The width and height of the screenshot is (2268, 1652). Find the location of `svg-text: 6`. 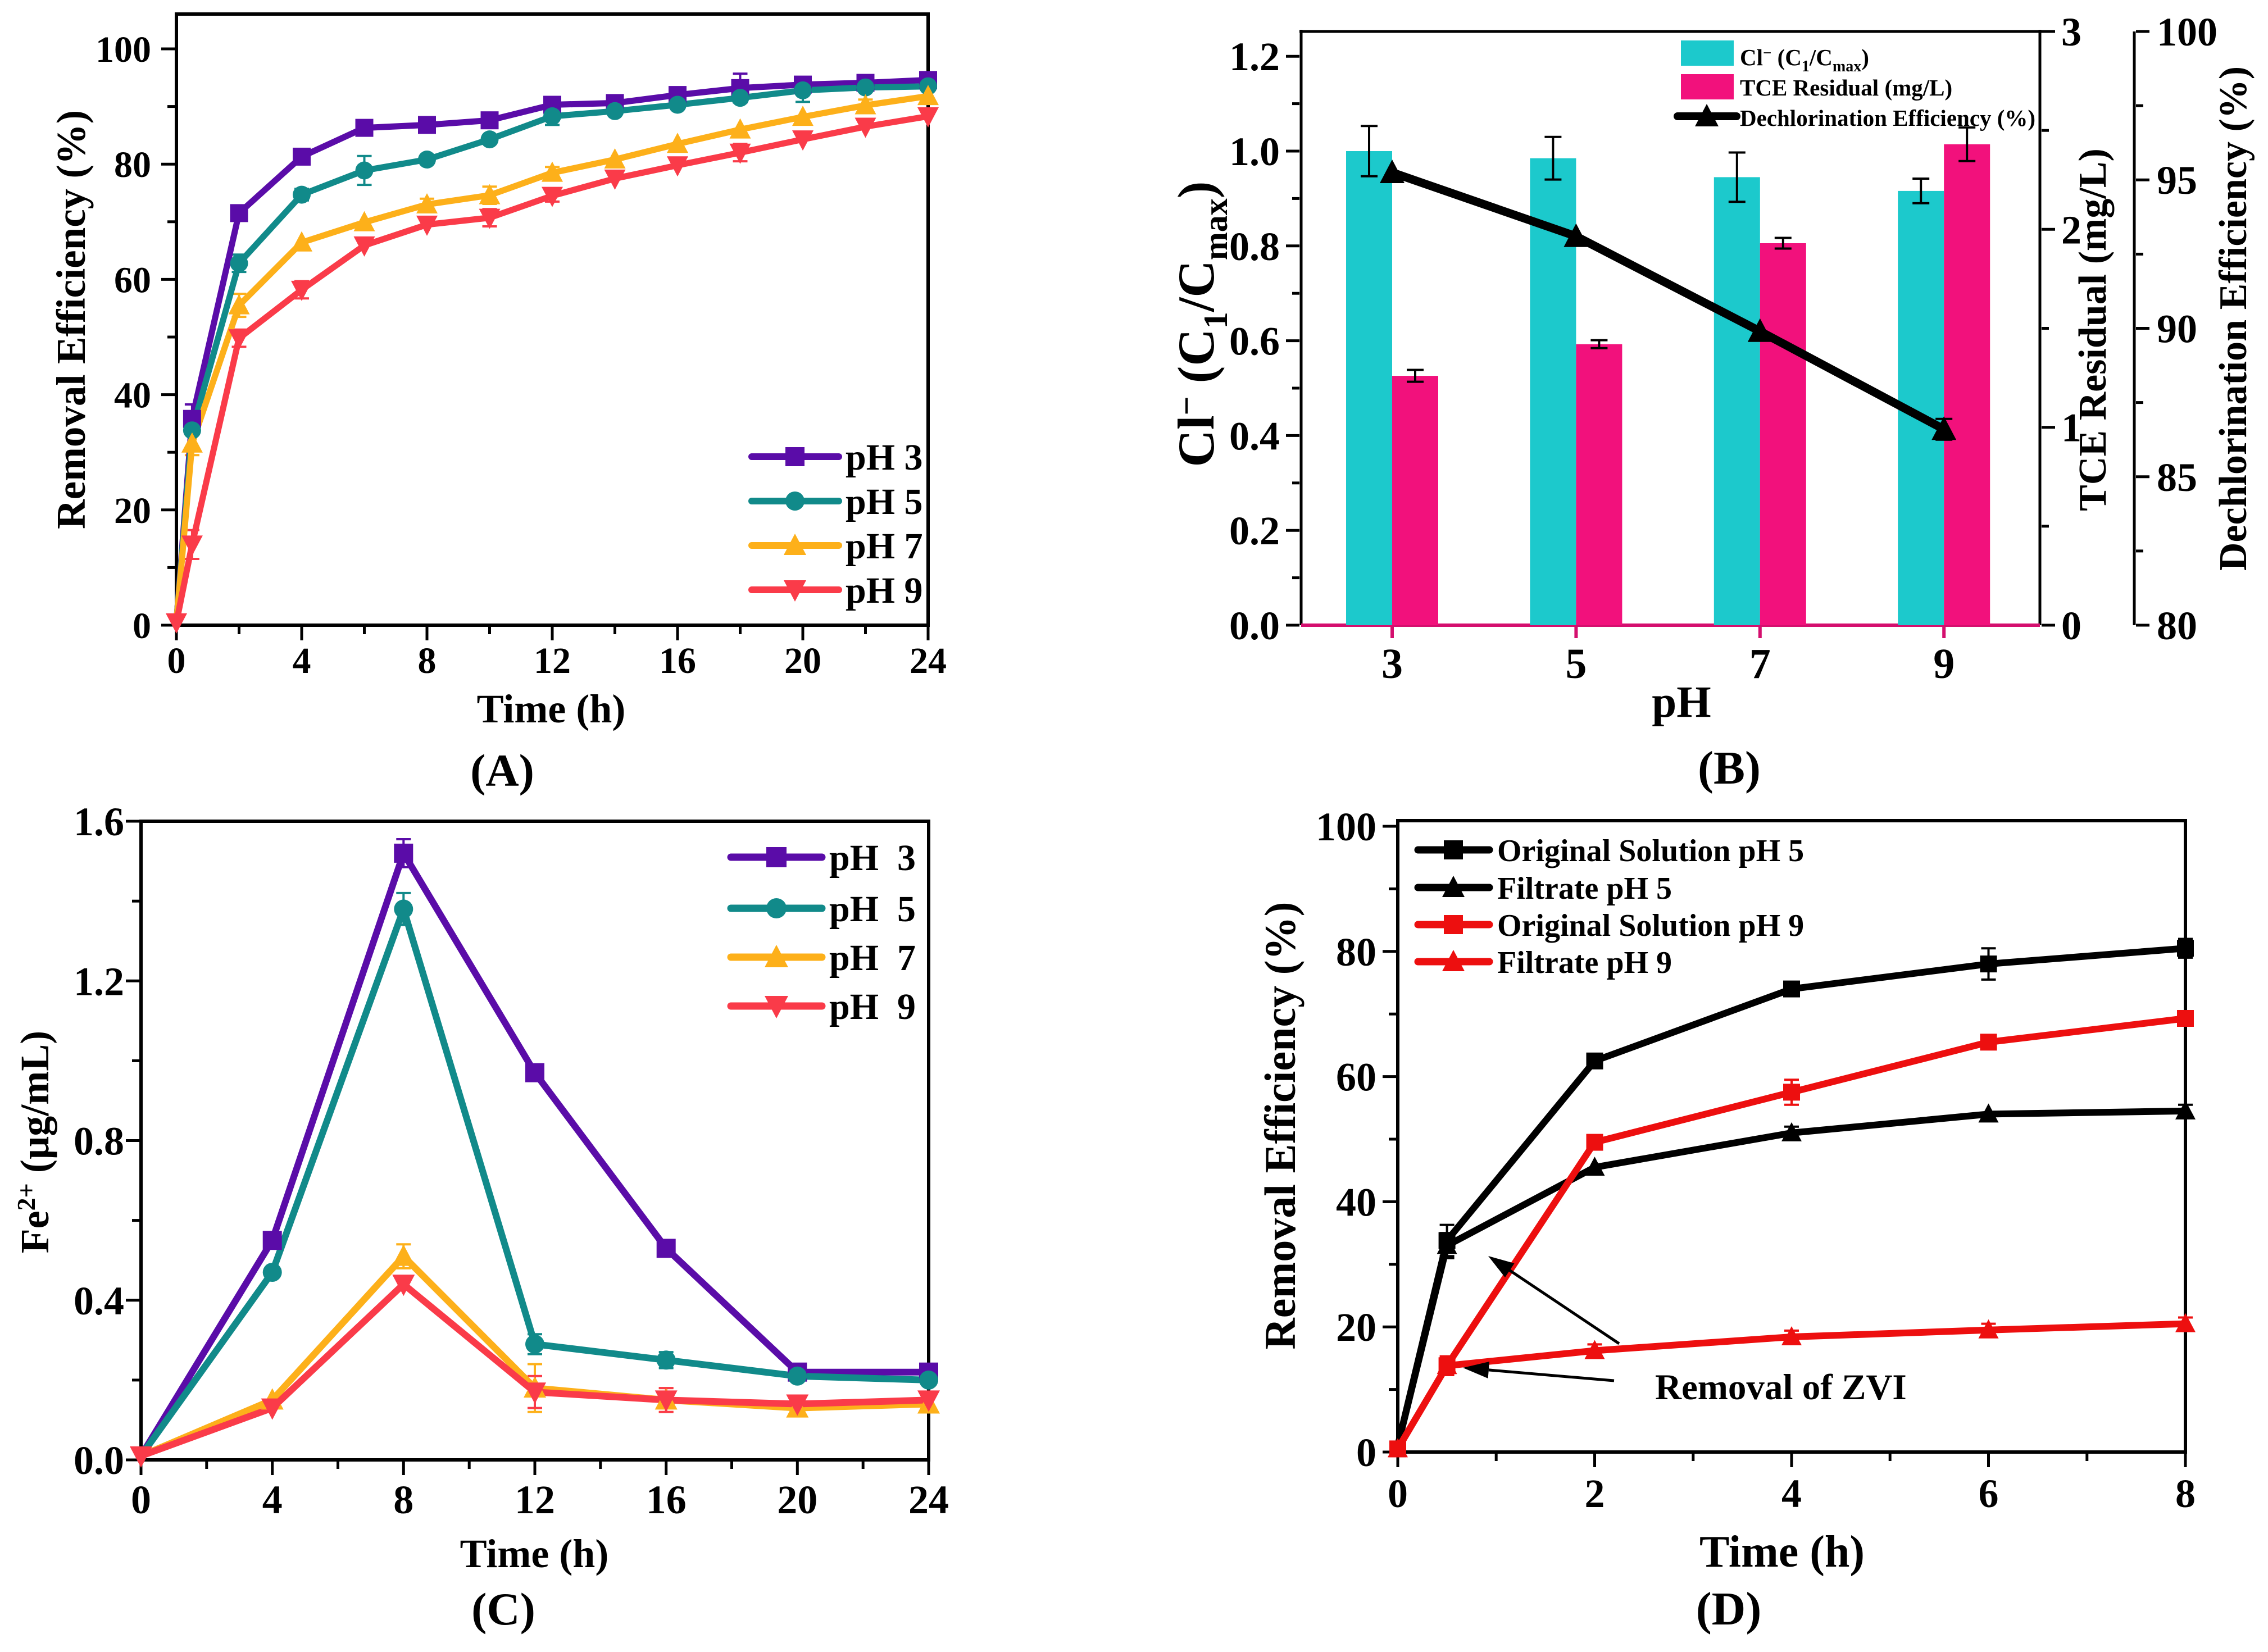

svg-text: 6 is located at coordinates (1989, 1493).